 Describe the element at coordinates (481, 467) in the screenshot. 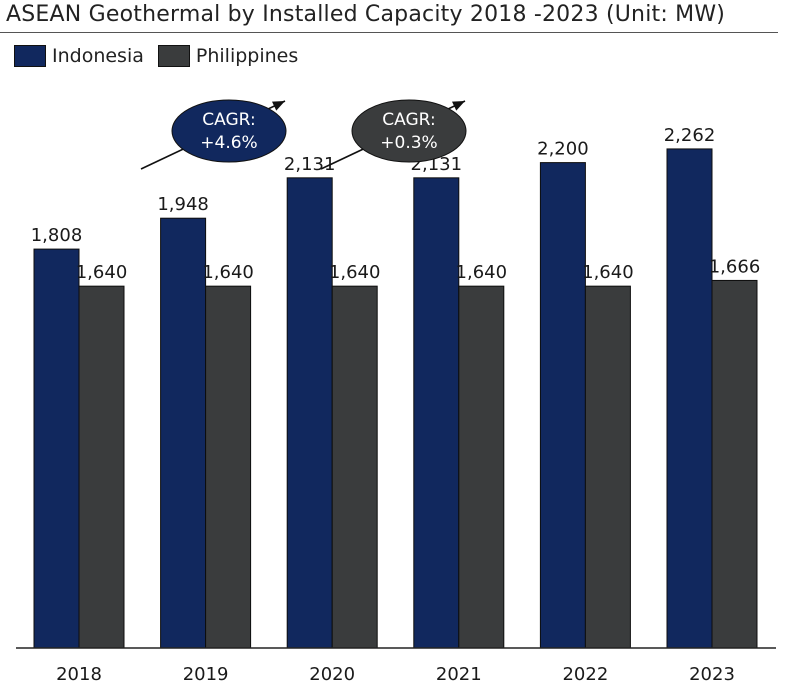

I see `bar-philippines-2021` at that location.